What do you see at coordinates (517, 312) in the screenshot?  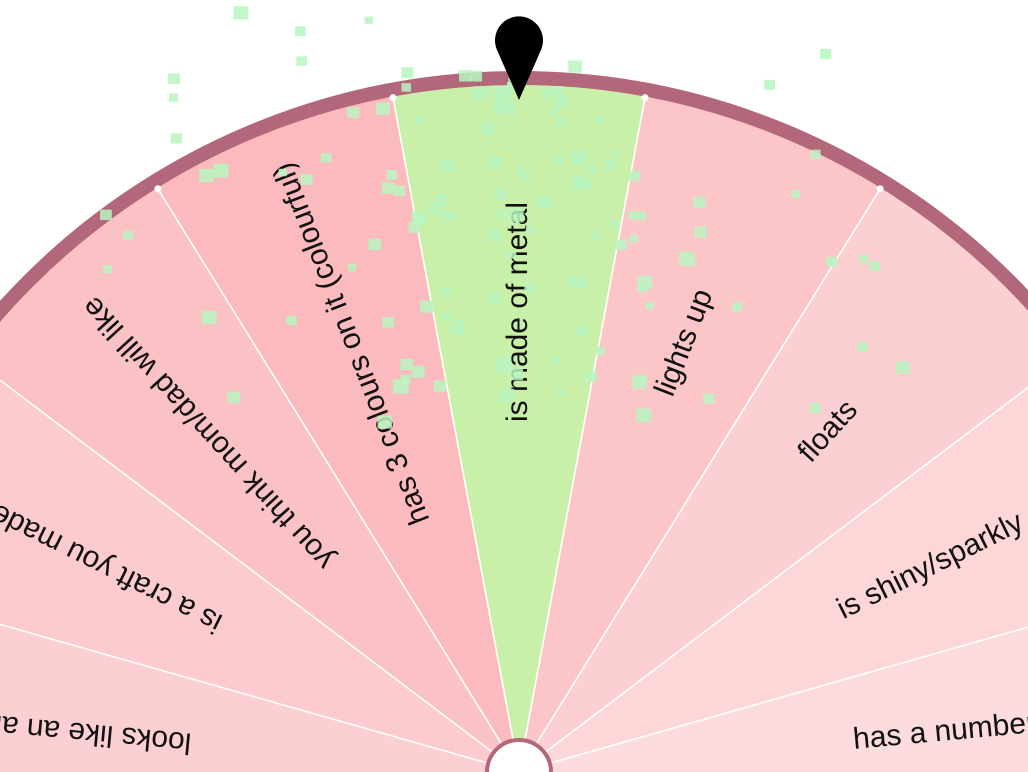 I see `segment-label: is made of metal` at bounding box center [517, 312].